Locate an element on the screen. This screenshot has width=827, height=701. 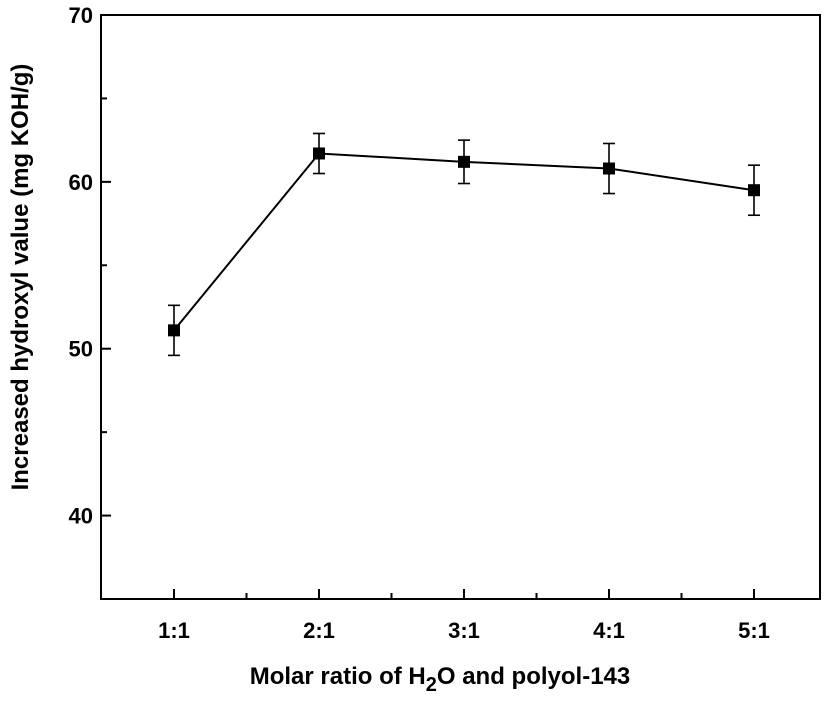
x-tick-label: 3:1 is located at coordinates (464, 630).